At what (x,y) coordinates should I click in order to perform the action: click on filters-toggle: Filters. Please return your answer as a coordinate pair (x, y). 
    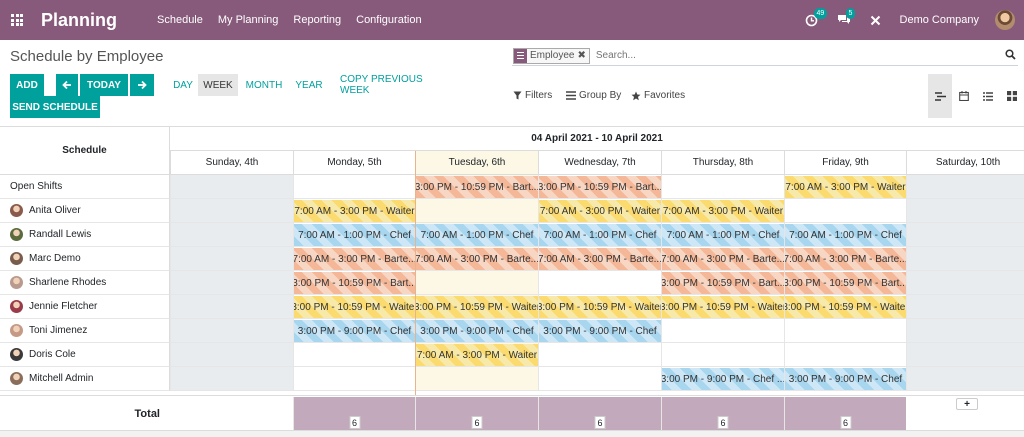
    Looking at the image, I should click on (532, 95).